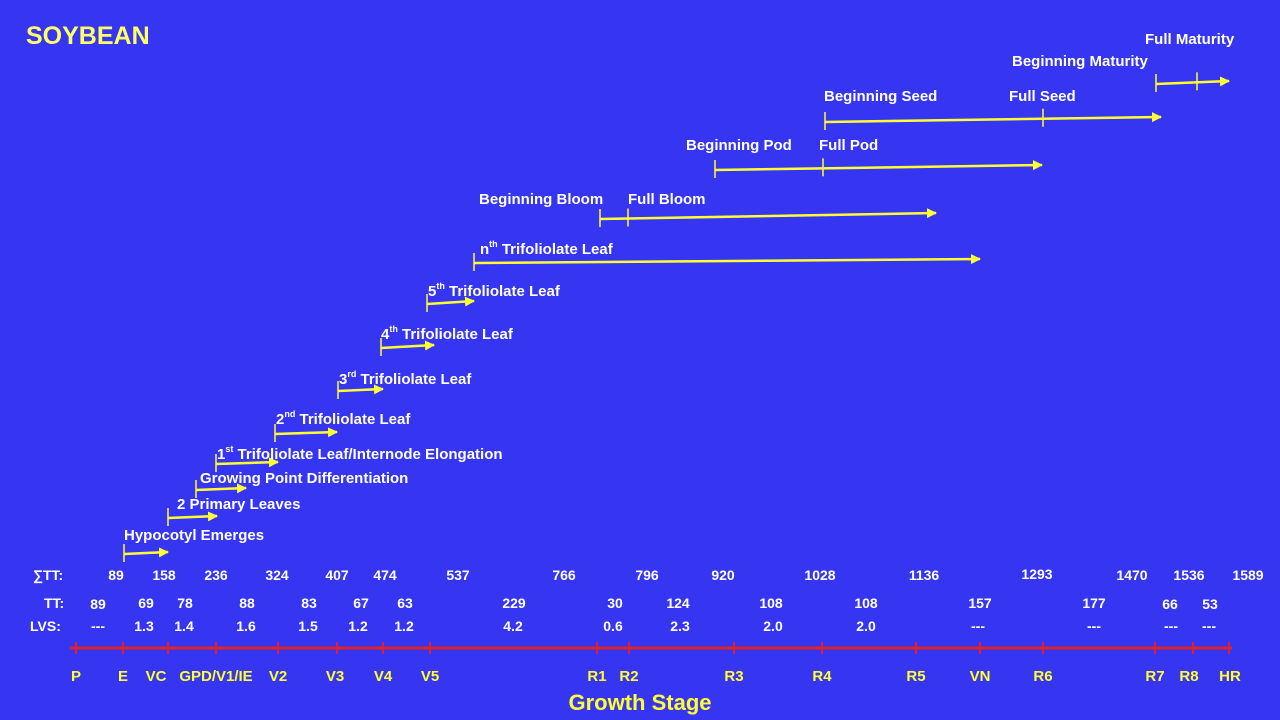 This screenshot has width=1280, height=720. I want to click on sum-tt-row-label: ∑TT:, so click(48, 575).